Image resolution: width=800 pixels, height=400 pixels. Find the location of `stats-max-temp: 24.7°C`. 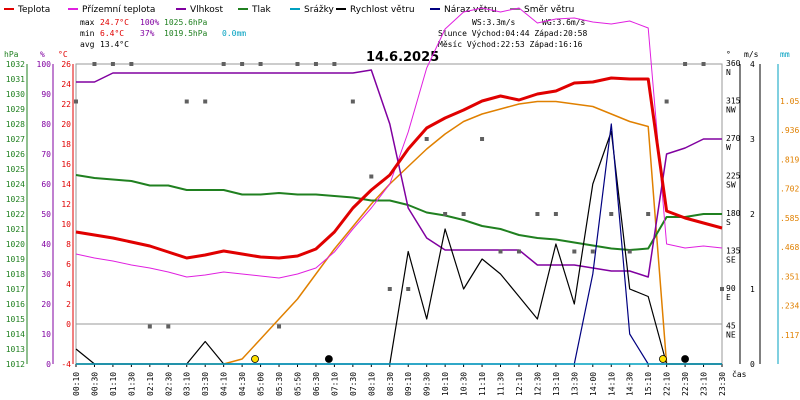

stats-max-temp: 24.7°C is located at coordinates (114, 22).